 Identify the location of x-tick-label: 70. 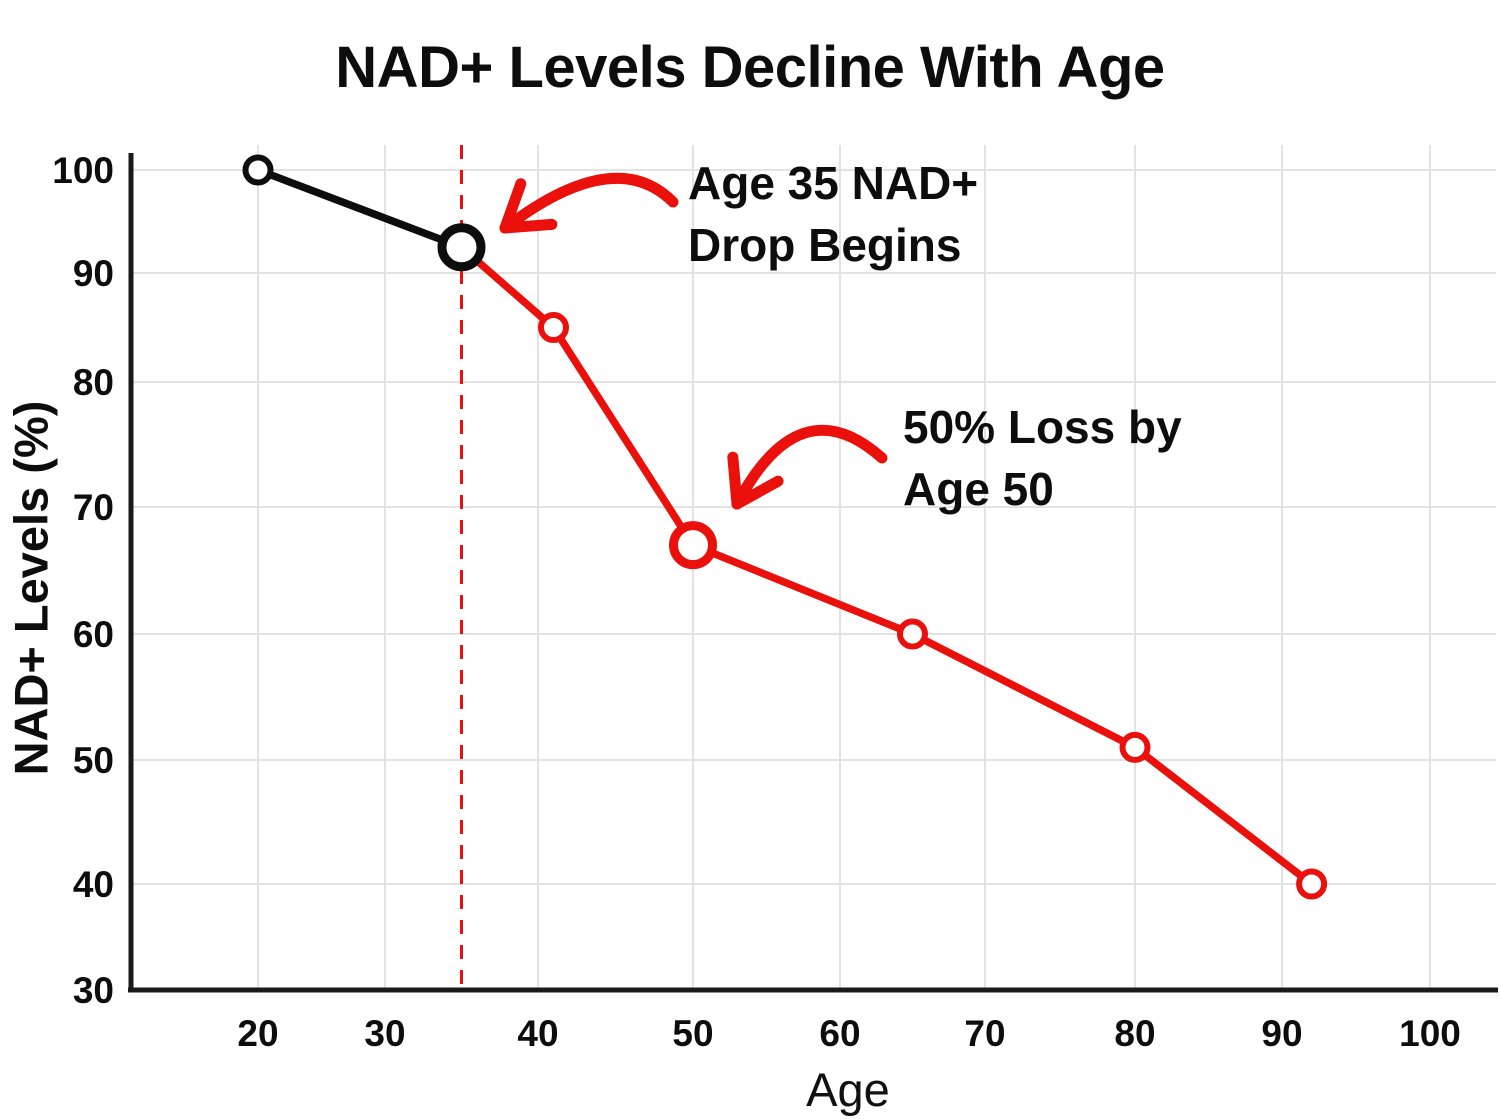
(984, 1033).